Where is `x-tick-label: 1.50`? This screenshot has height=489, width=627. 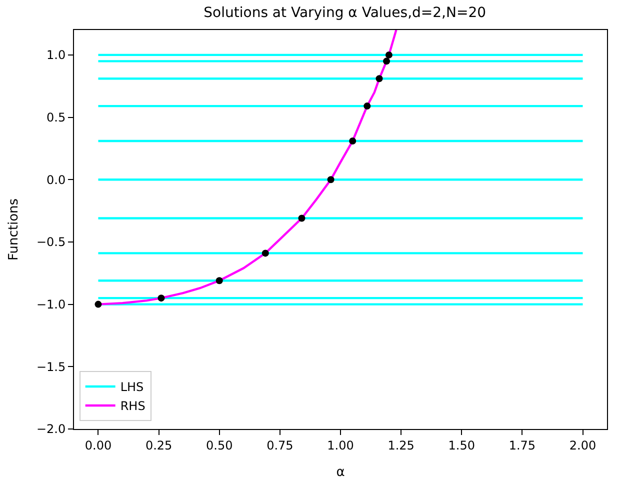 x-tick-label: 1.50 is located at coordinates (461, 445).